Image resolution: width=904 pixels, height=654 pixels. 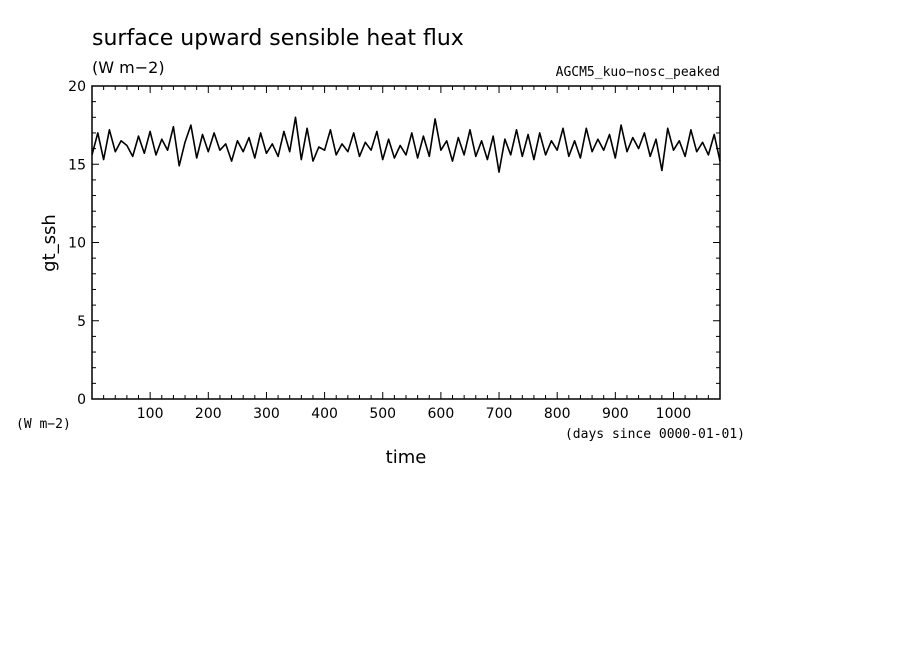 What do you see at coordinates (674, 414) in the screenshot?
I see `x-tick-label: 1000` at bounding box center [674, 414].